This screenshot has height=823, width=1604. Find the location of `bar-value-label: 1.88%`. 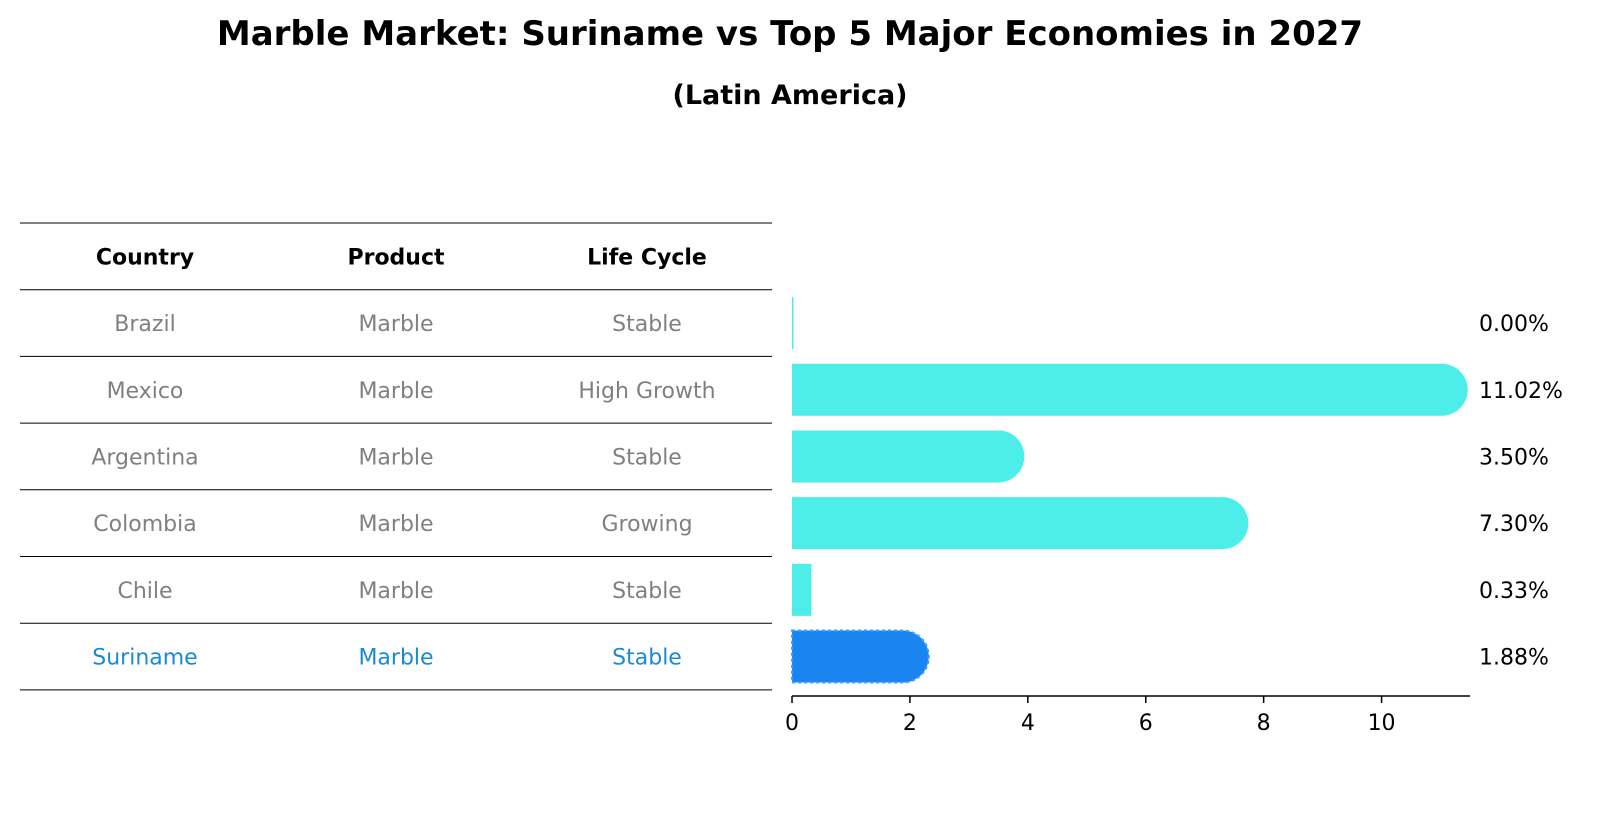

bar-value-label: 1.88% is located at coordinates (1514, 658).